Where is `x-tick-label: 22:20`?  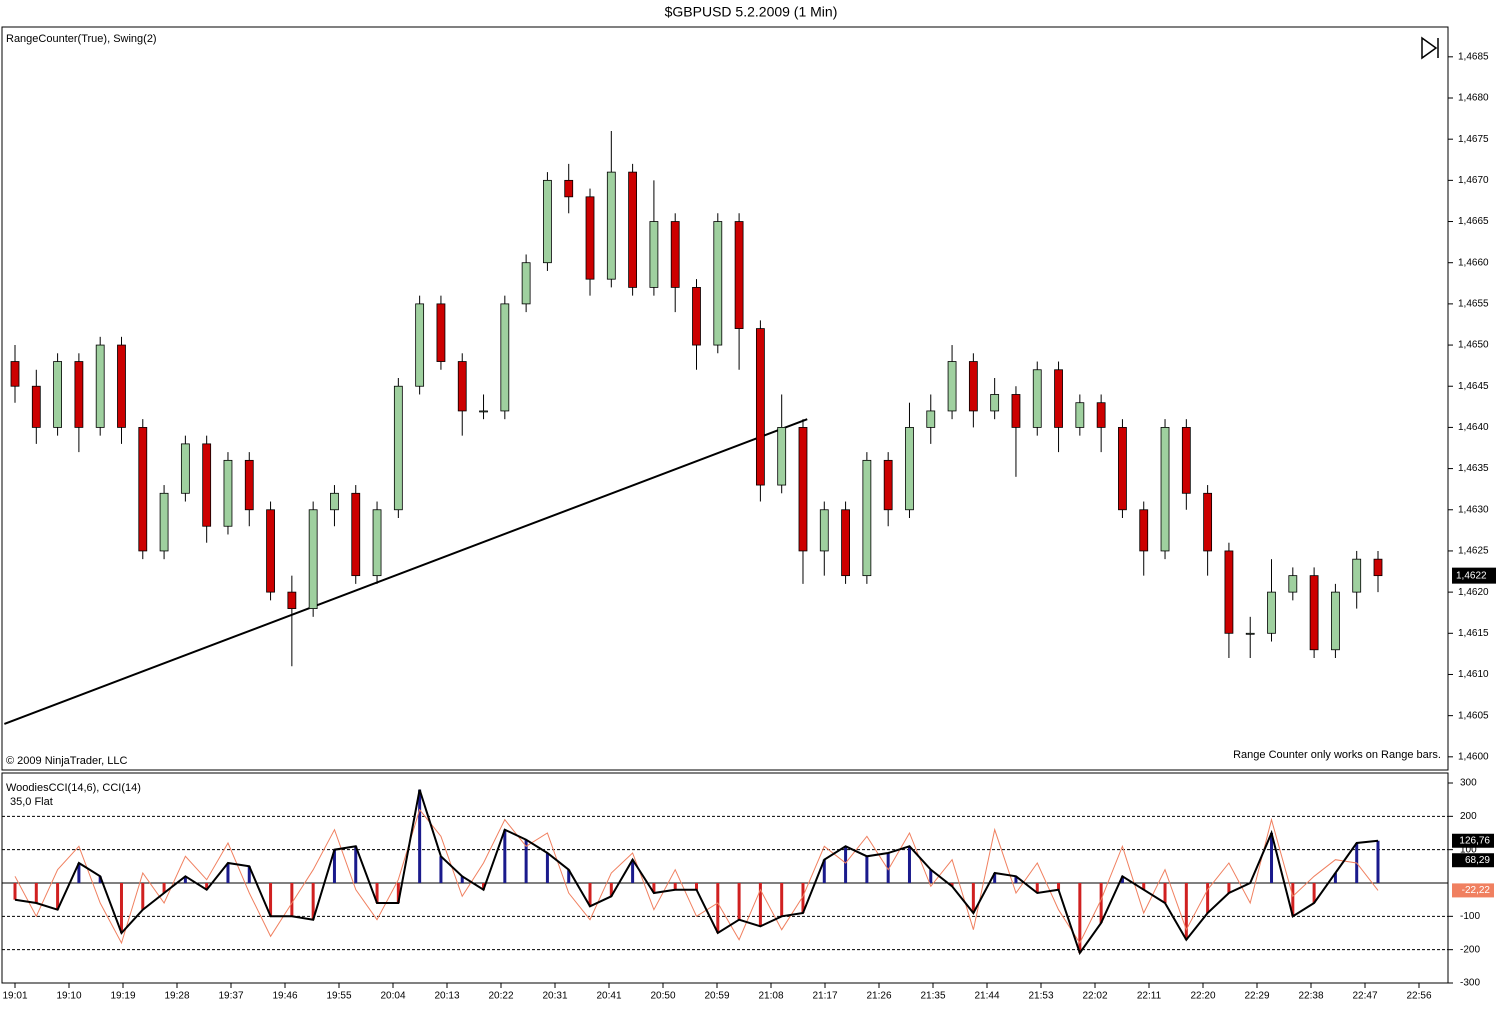 x-tick-label: 22:20 is located at coordinates (1202, 996).